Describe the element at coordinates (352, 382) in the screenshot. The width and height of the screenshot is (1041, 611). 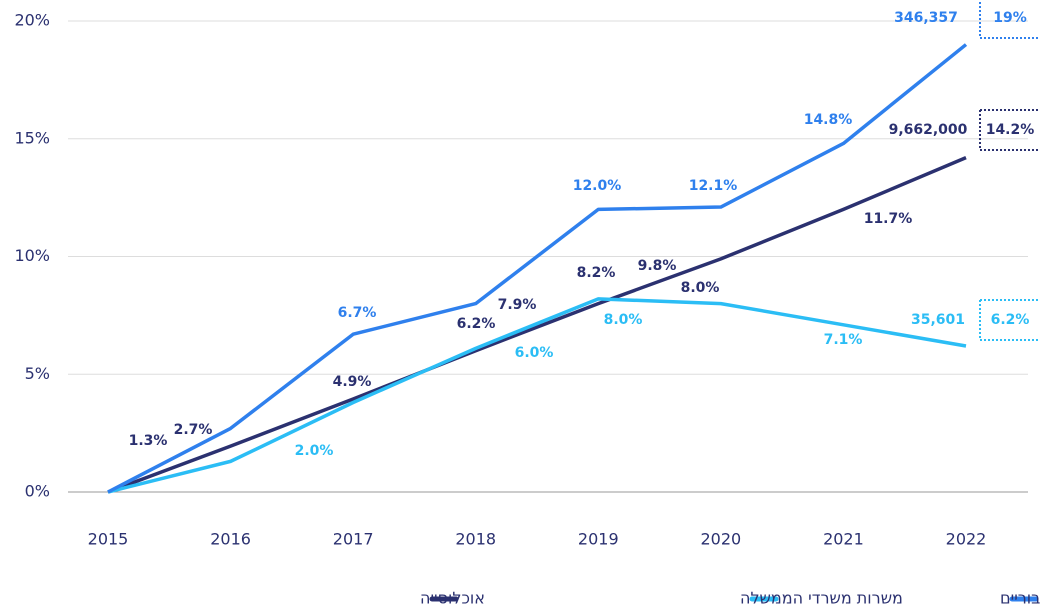
I see `data-label: 4.9%` at that location.